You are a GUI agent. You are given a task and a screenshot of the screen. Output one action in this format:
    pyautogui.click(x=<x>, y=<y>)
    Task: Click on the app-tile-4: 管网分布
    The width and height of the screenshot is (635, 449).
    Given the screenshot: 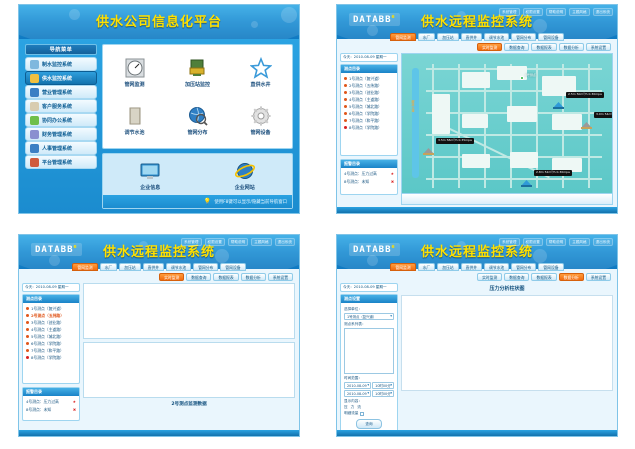 What is the action you would take?
    pyautogui.click(x=198, y=120)
    